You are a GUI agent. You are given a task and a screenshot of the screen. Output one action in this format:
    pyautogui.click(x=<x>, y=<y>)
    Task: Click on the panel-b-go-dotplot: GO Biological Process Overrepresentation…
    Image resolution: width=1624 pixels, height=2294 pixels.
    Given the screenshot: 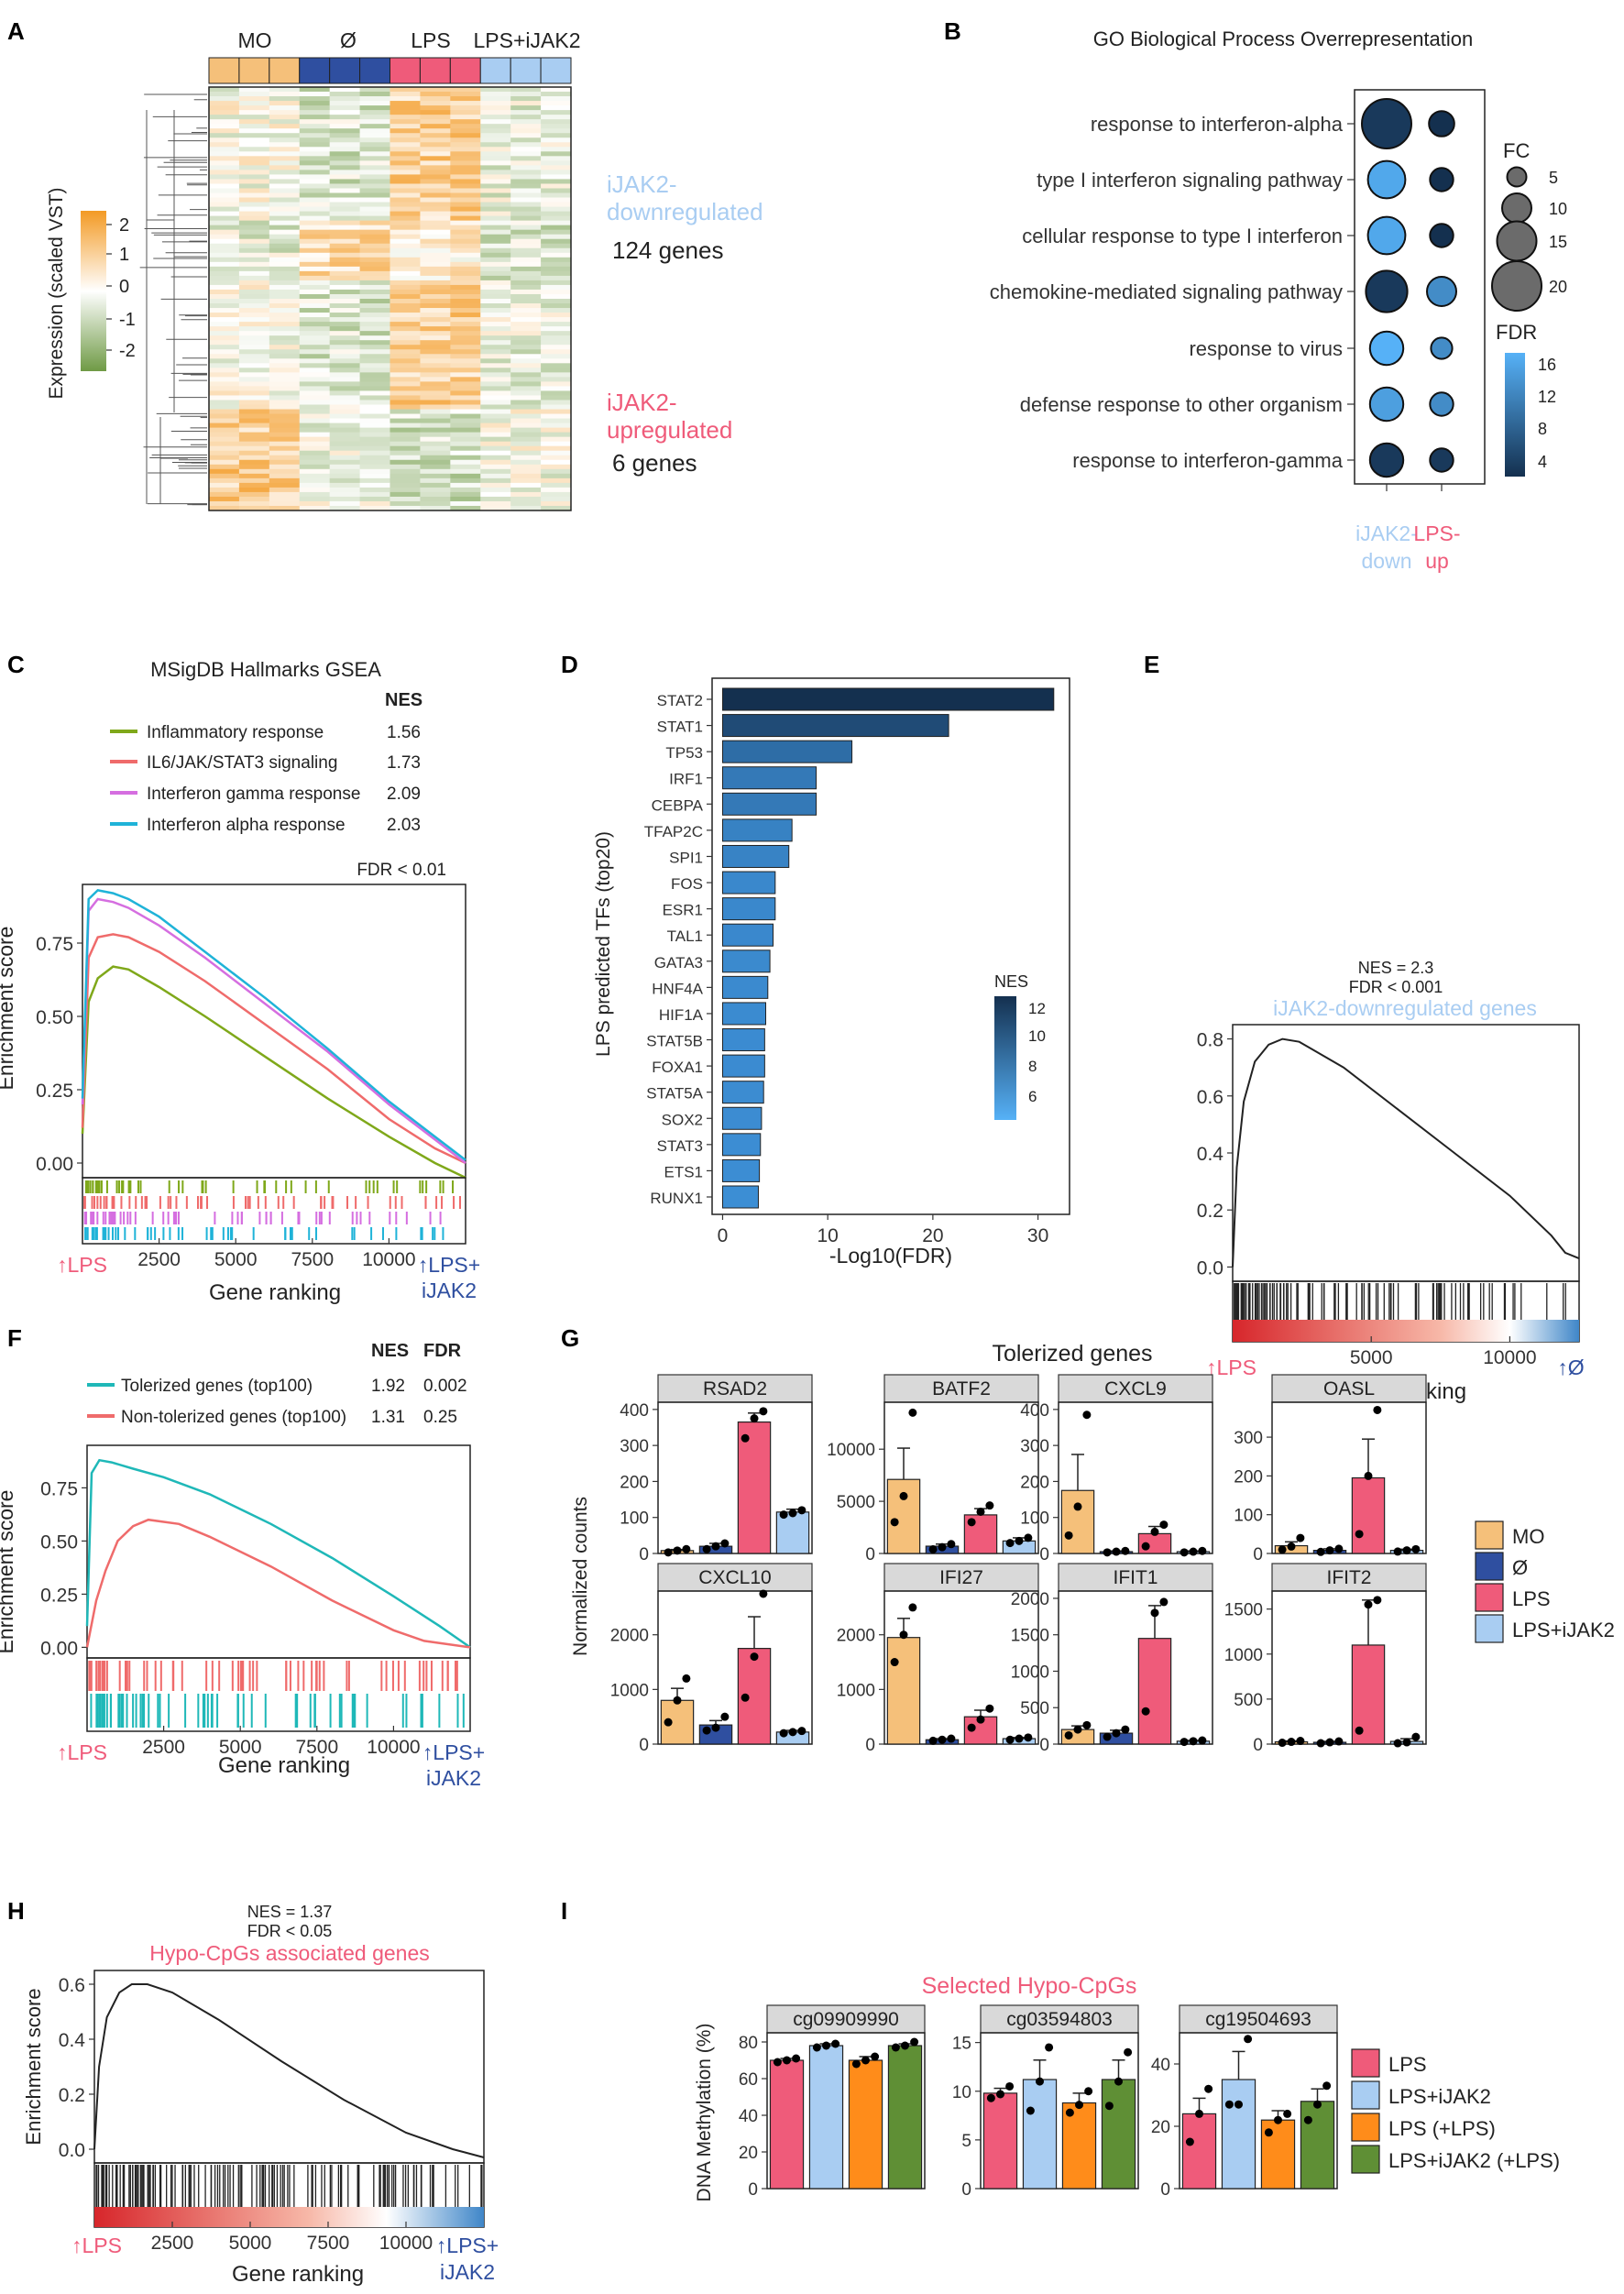 What is the action you would take?
    pyautogui.click(x=1278, y=300)
    